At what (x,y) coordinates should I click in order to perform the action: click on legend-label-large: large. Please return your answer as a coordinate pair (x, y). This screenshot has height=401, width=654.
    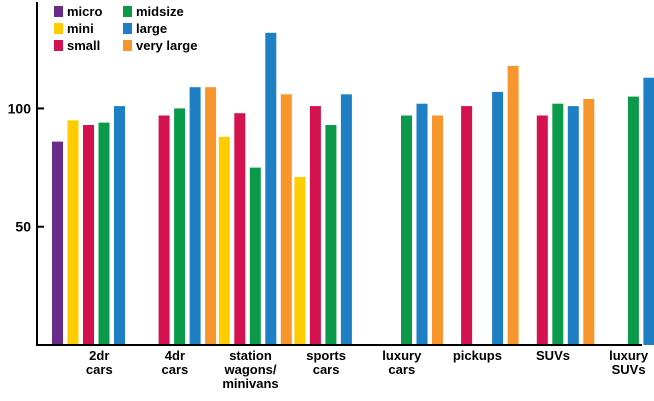
    Looking at the image, I should click on (151, 28).